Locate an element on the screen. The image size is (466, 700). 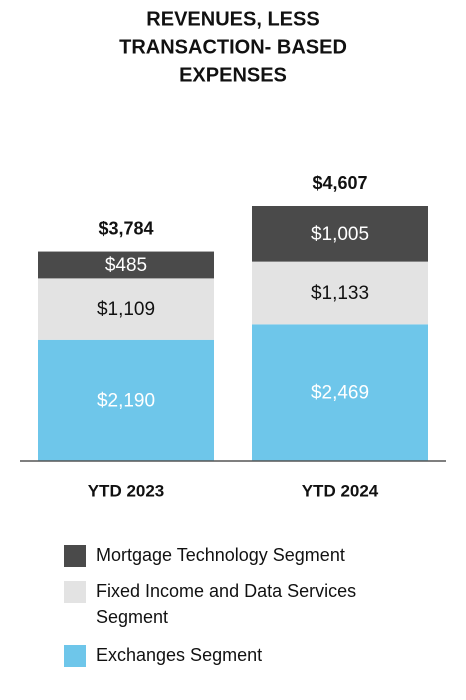
x-tick-label: YTD 2023 is located at coordinates (126, 490).